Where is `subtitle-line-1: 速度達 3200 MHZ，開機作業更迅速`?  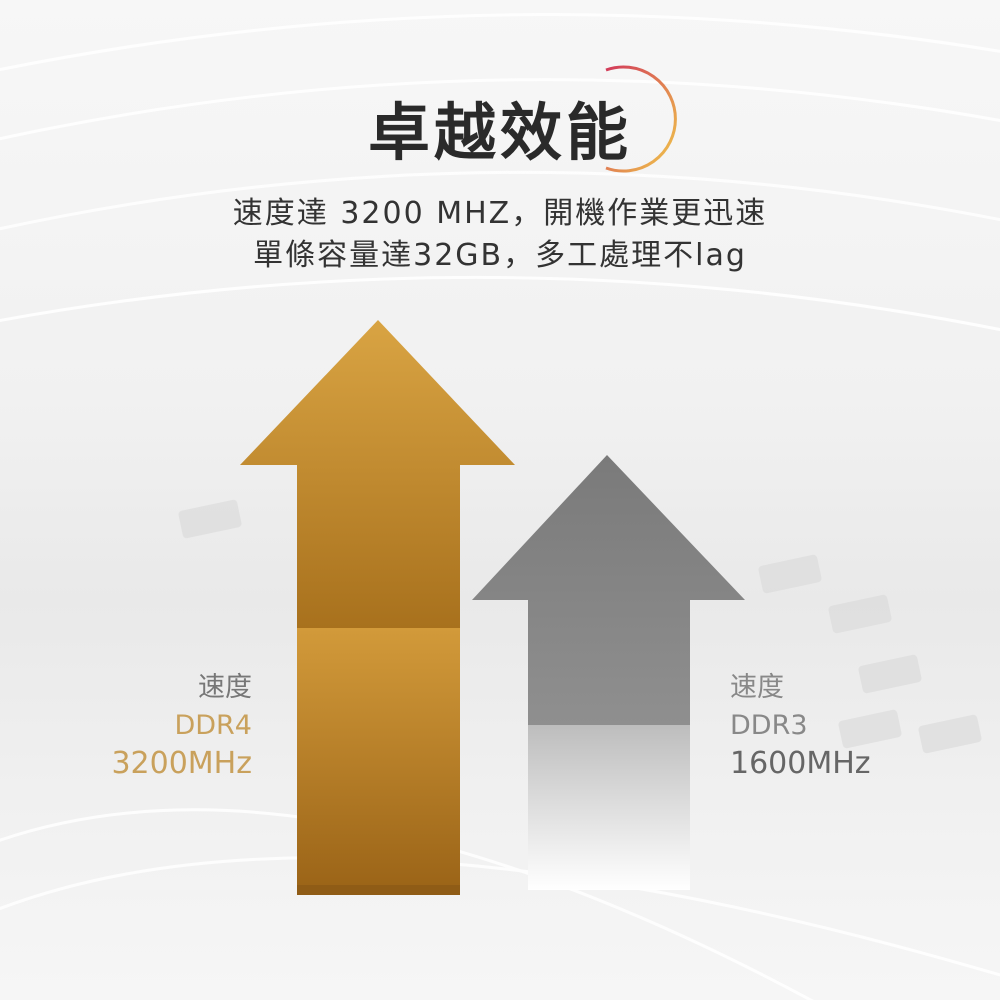
subtitle-line-1: 速度達 3200 MHZ，開機作業更迅速 is located at coordinates (500, 213).